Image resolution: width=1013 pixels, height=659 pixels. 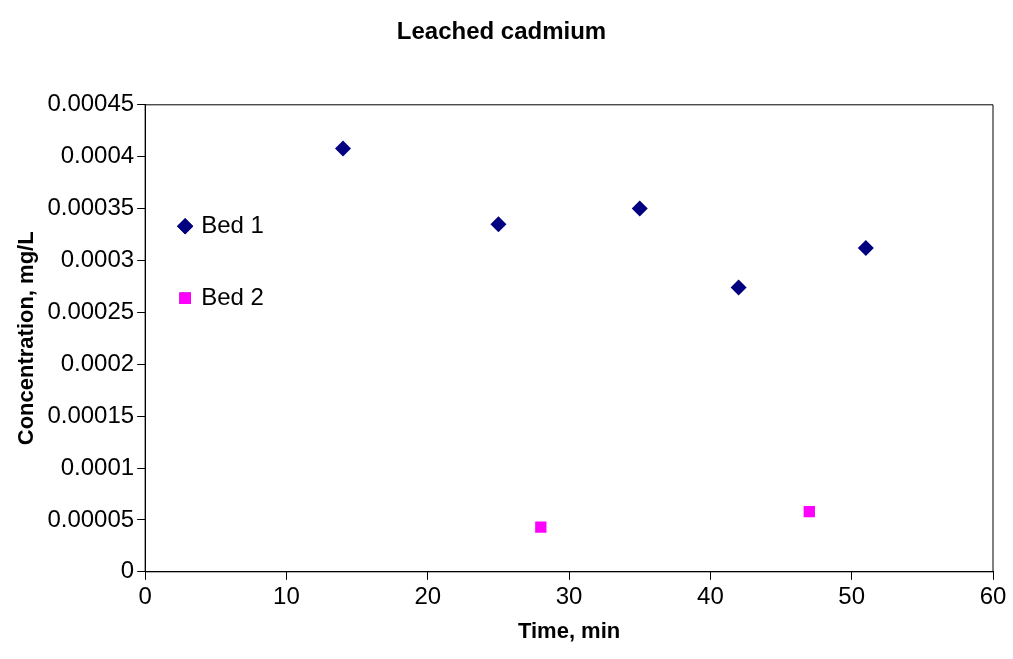 I want to click on y-tick-label: 0.00005, so click(x=91, y=518).